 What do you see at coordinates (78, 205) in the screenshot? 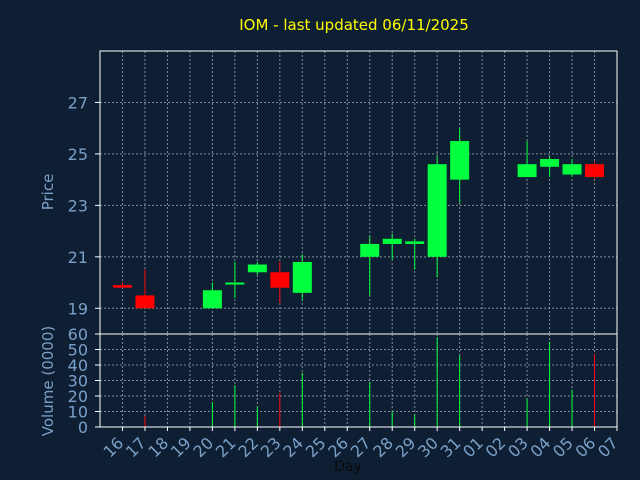
I see `price-tick-label: 23` at bounding box center [78, 205].